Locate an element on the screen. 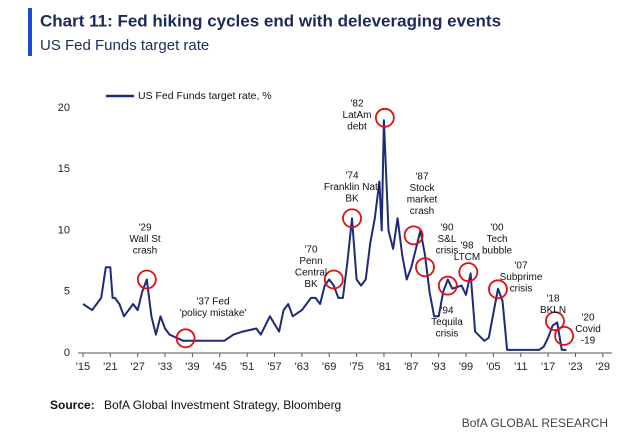 The width and height of the screenshot is (640, 444). annotation: Central is located at coordinates (311, 273).